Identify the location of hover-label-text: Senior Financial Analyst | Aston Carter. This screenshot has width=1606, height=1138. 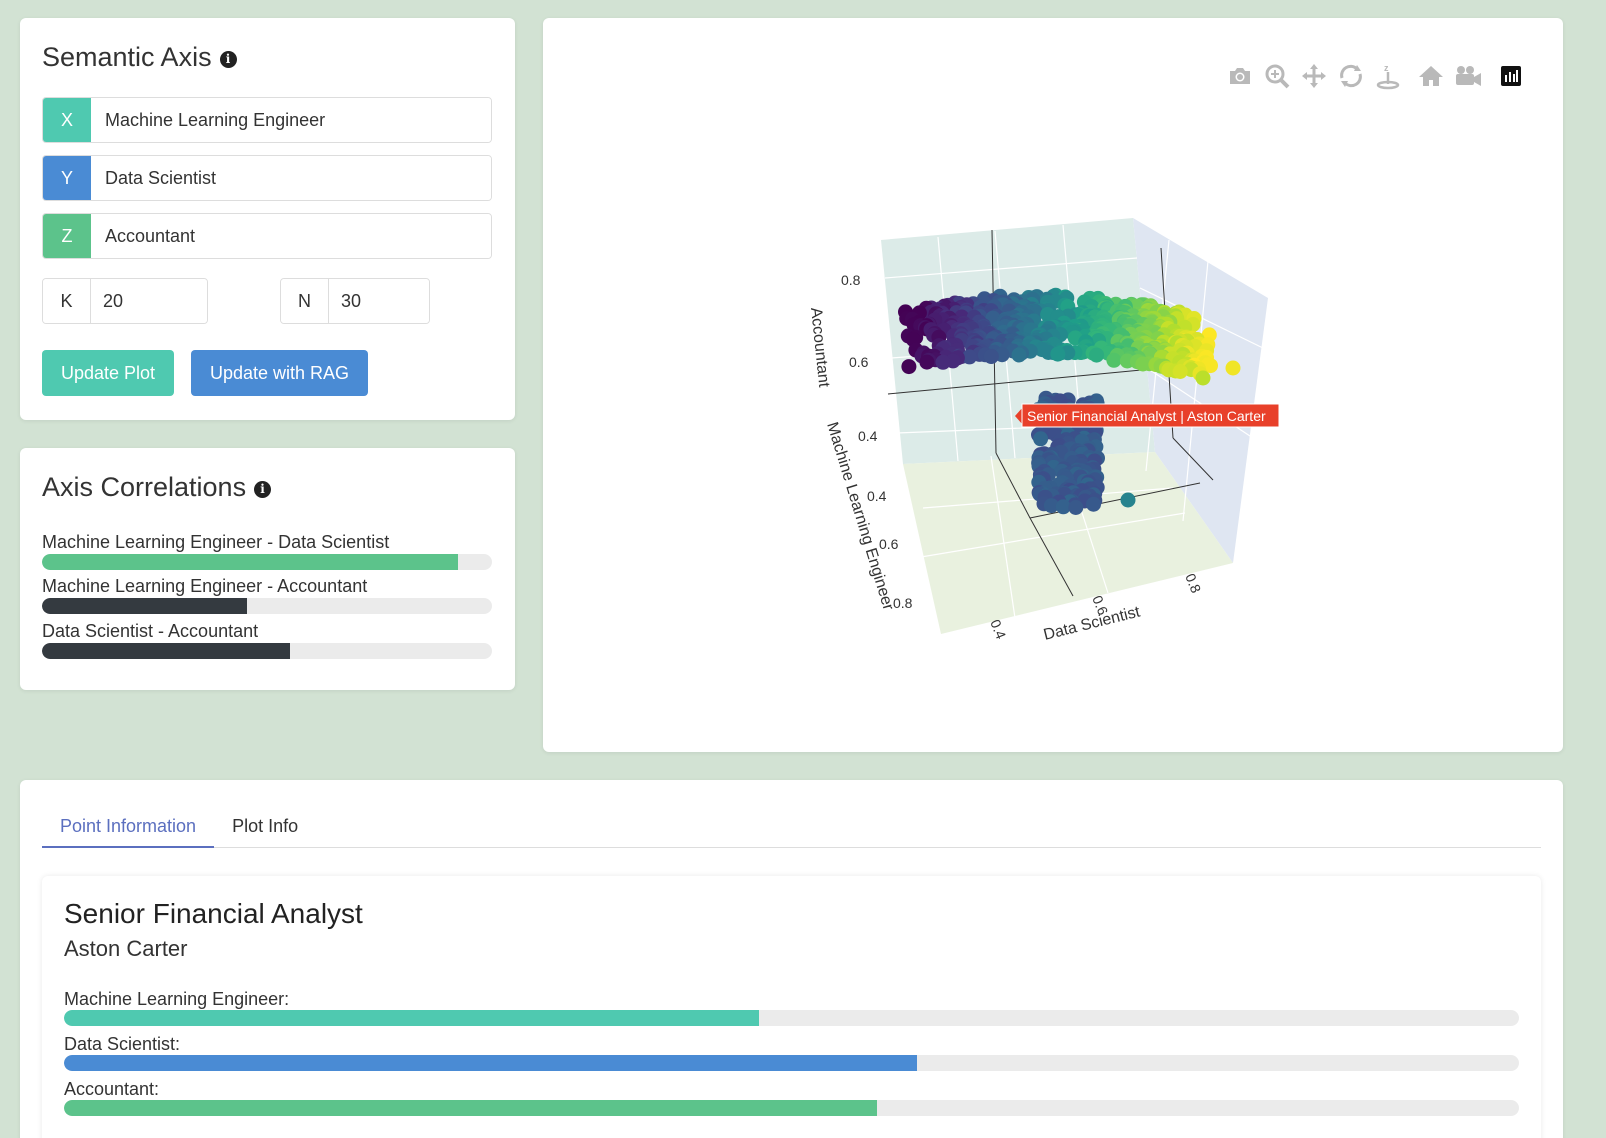
(1146, 416).